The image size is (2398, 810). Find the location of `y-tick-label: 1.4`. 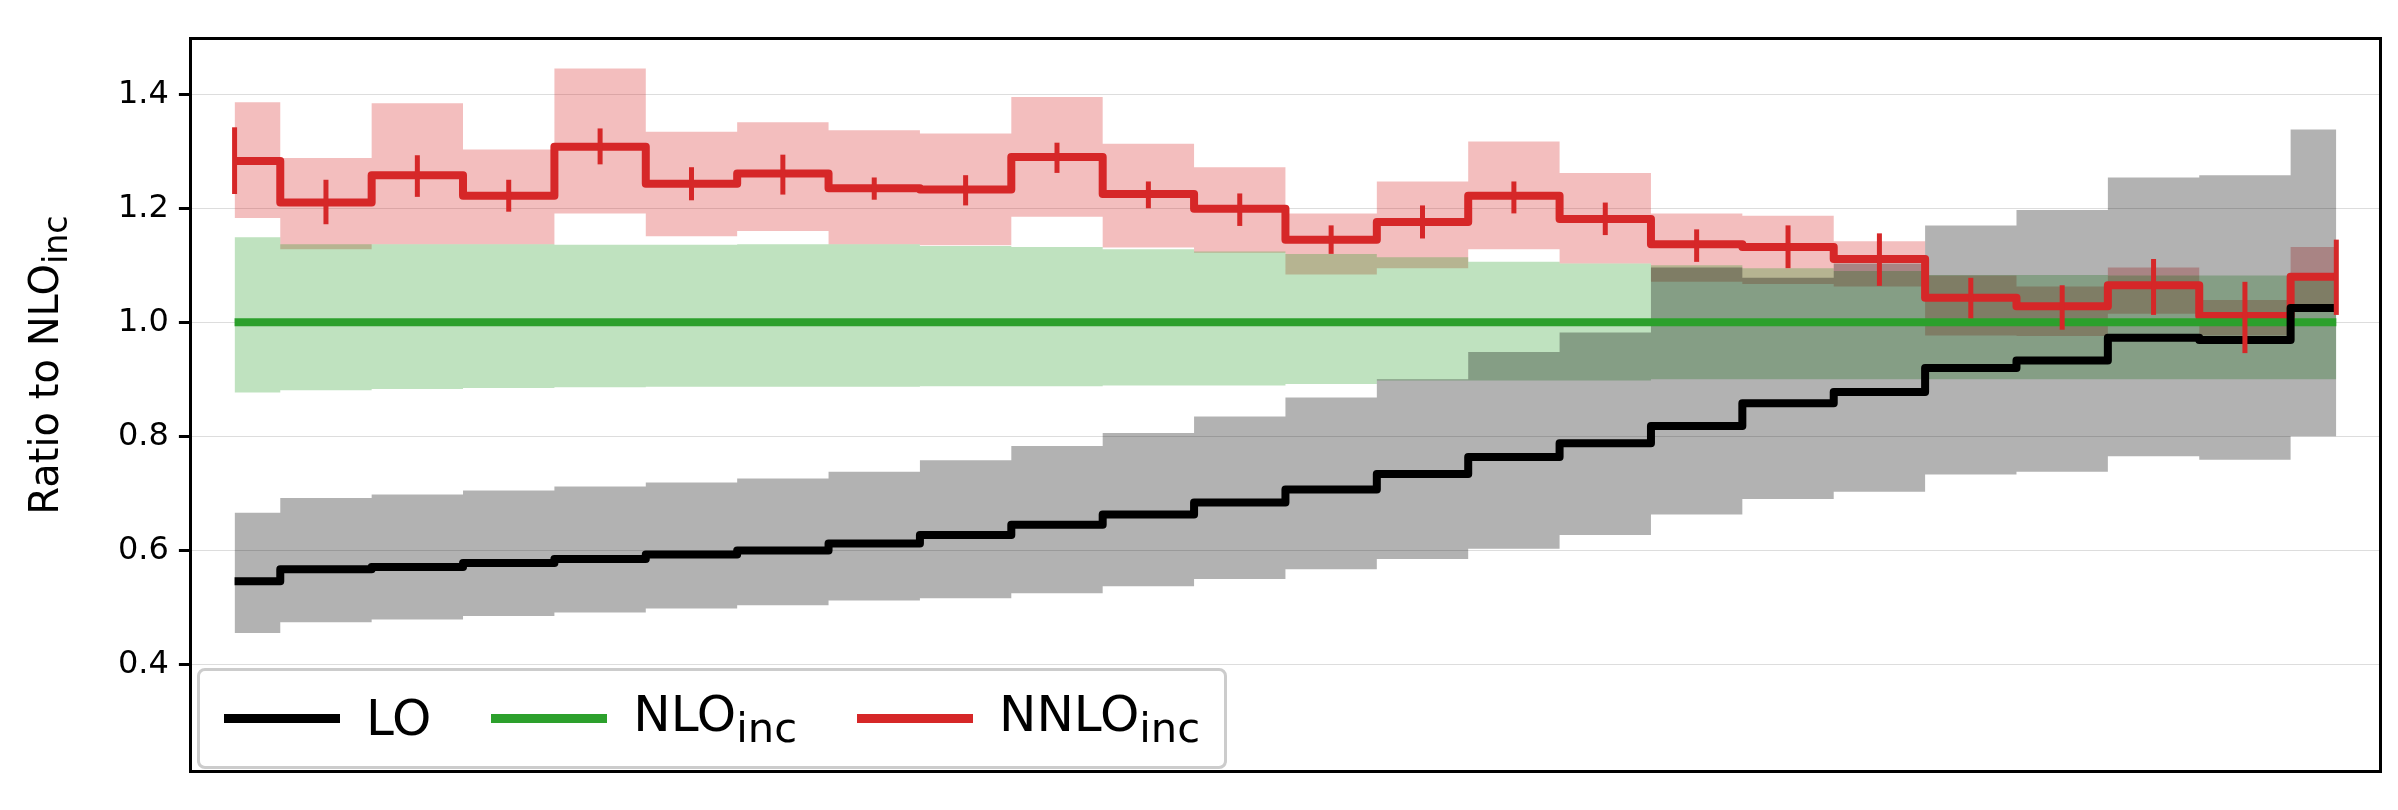

y-tick-label: 1.4 is located at coordinates (143, 91).